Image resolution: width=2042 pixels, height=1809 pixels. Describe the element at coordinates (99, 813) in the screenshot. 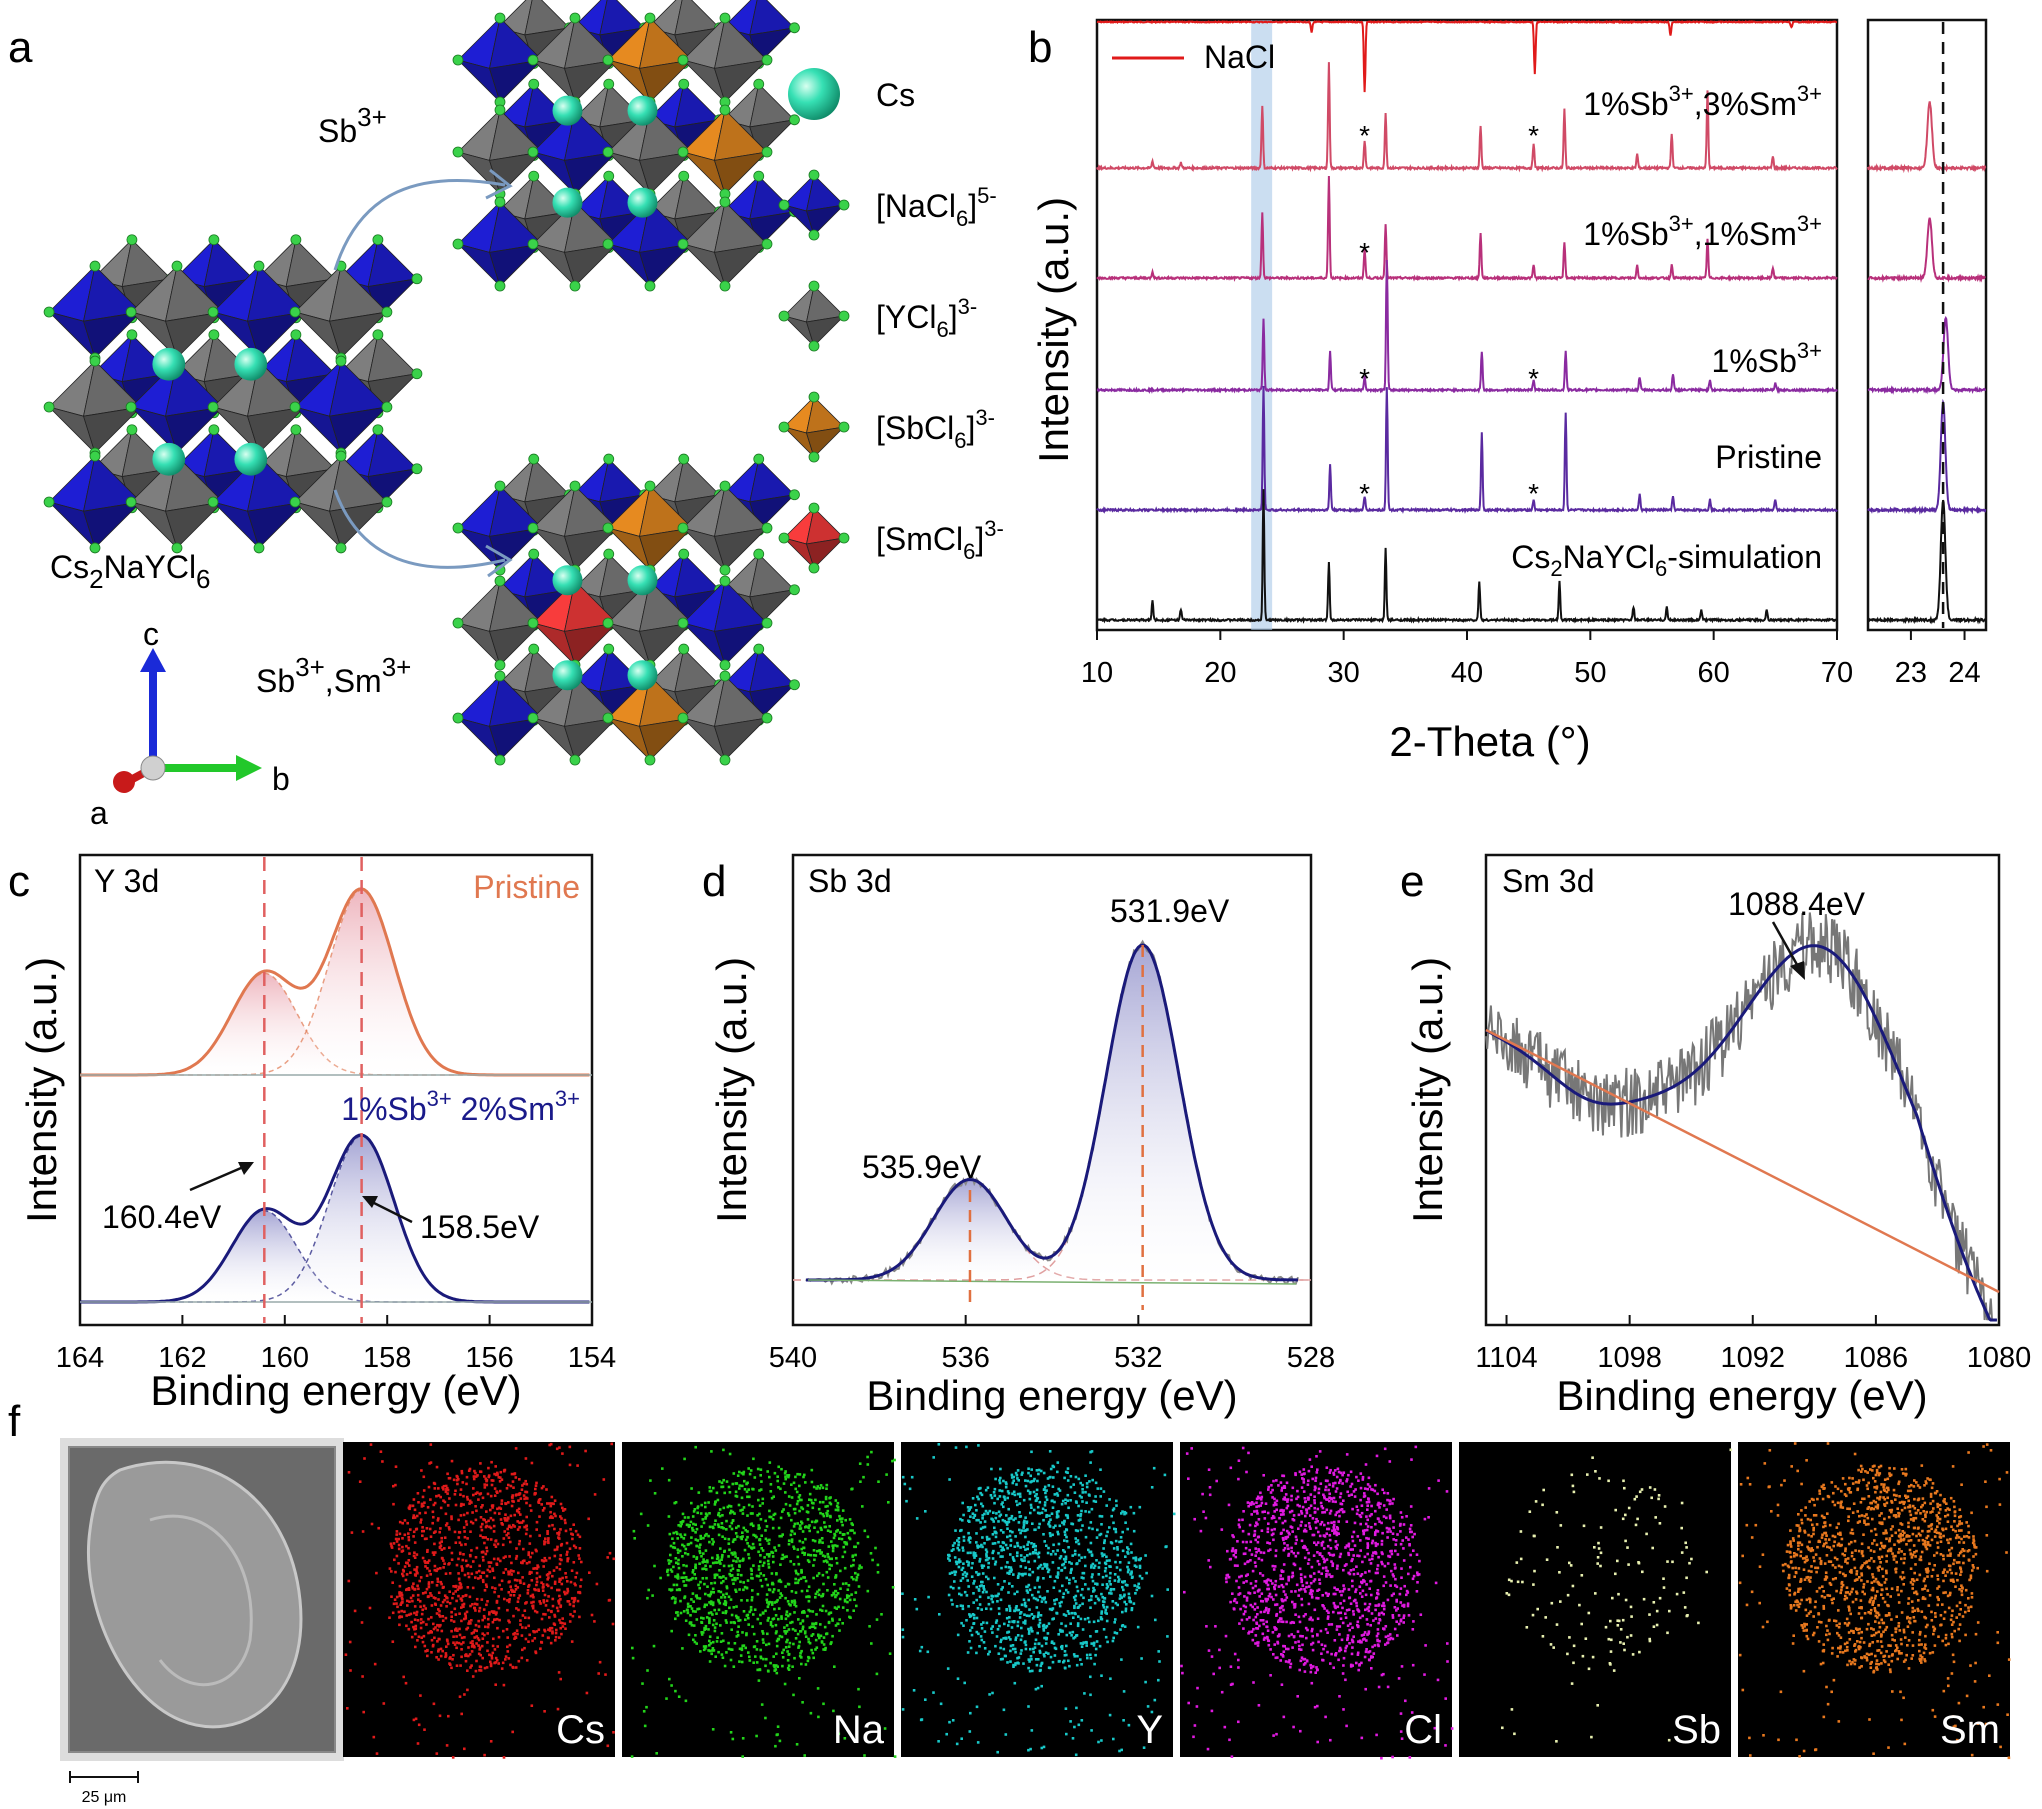

I see `axis-a-label: a` at that location.